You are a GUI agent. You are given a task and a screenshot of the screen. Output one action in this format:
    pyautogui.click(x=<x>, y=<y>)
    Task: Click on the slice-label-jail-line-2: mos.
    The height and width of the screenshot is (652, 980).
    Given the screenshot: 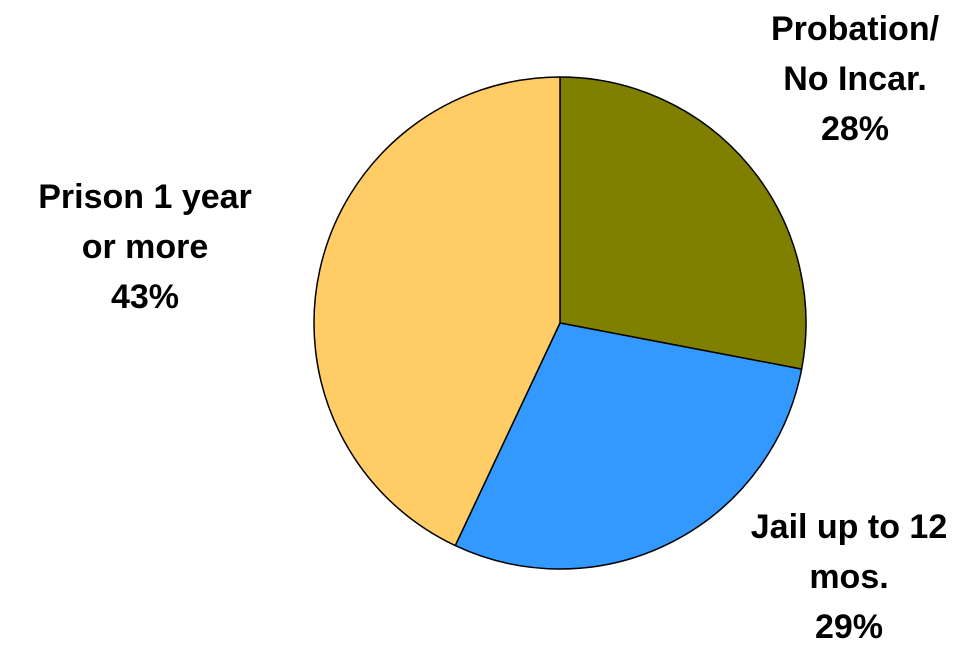 What is the action you would take?
    pyautogui.click(x=849, y=577)
    